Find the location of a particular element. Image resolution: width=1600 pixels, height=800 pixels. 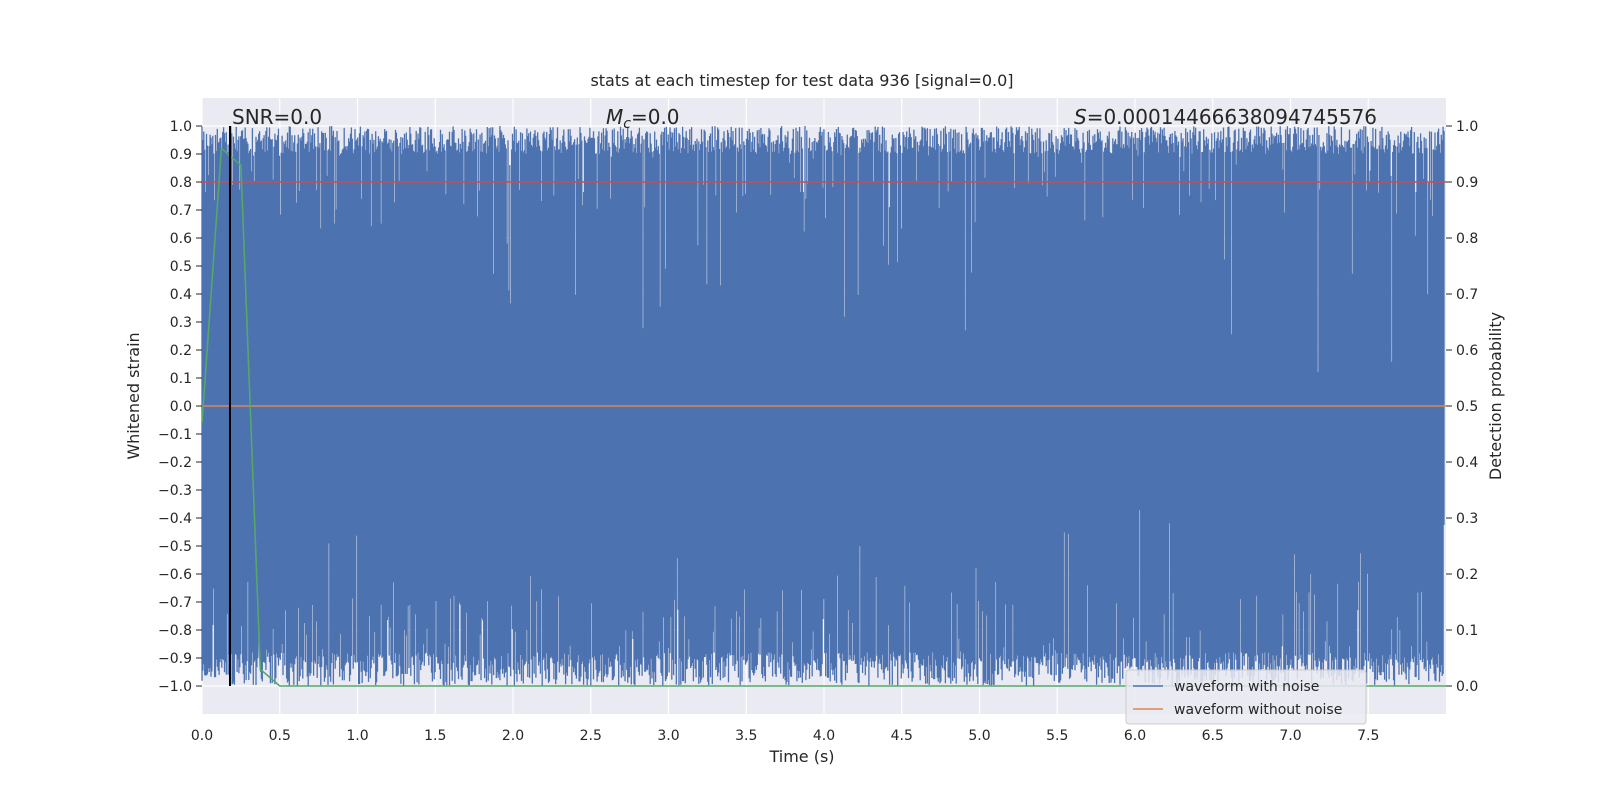

y-tick-label: −0.7 is located at coordinates (175, 603).